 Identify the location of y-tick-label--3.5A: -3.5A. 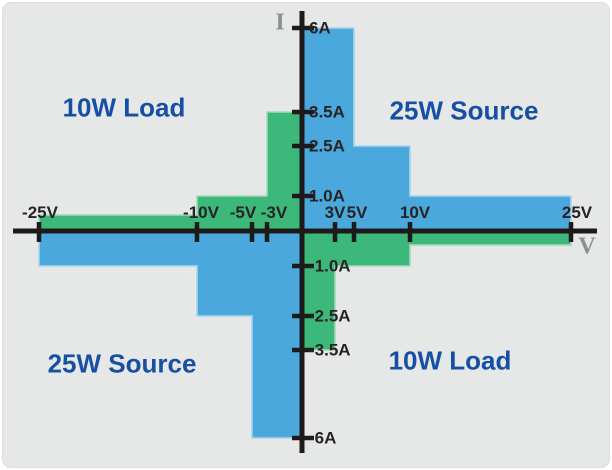
(330, 350).